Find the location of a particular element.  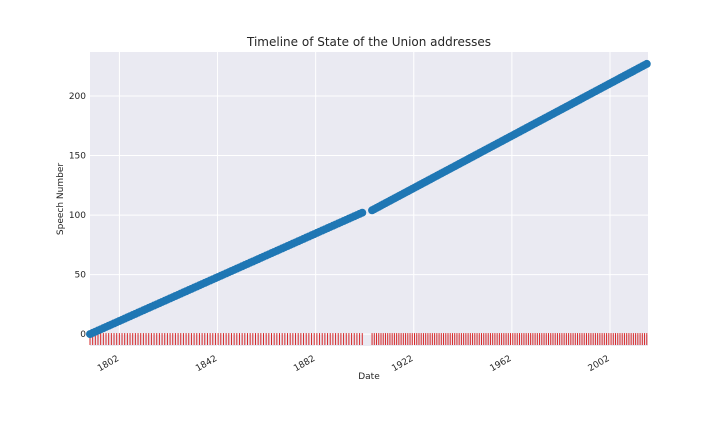

x-tick-label: 2002 is located at coordinates (599, 364).